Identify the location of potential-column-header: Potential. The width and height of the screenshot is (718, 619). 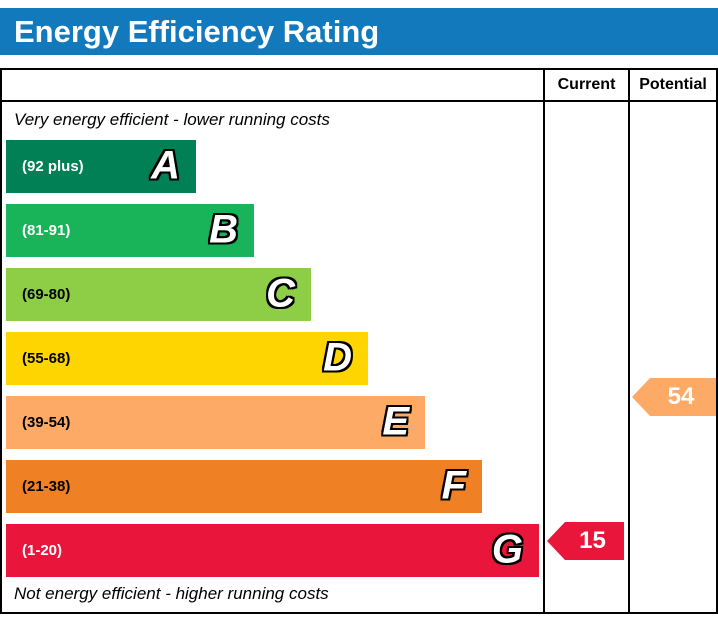
(673, 84).